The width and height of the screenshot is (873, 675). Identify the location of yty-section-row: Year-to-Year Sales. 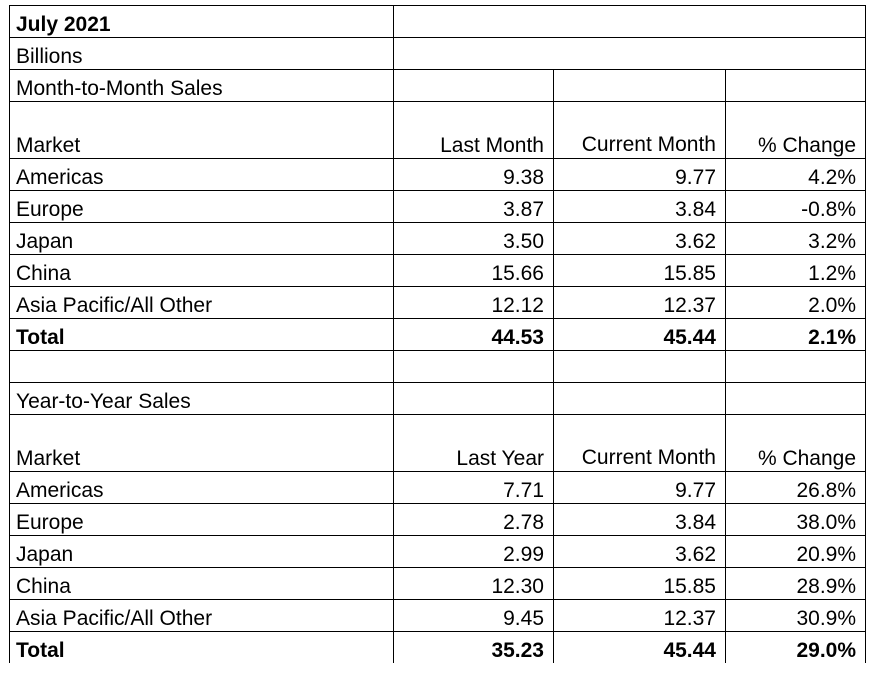
(438, 398).